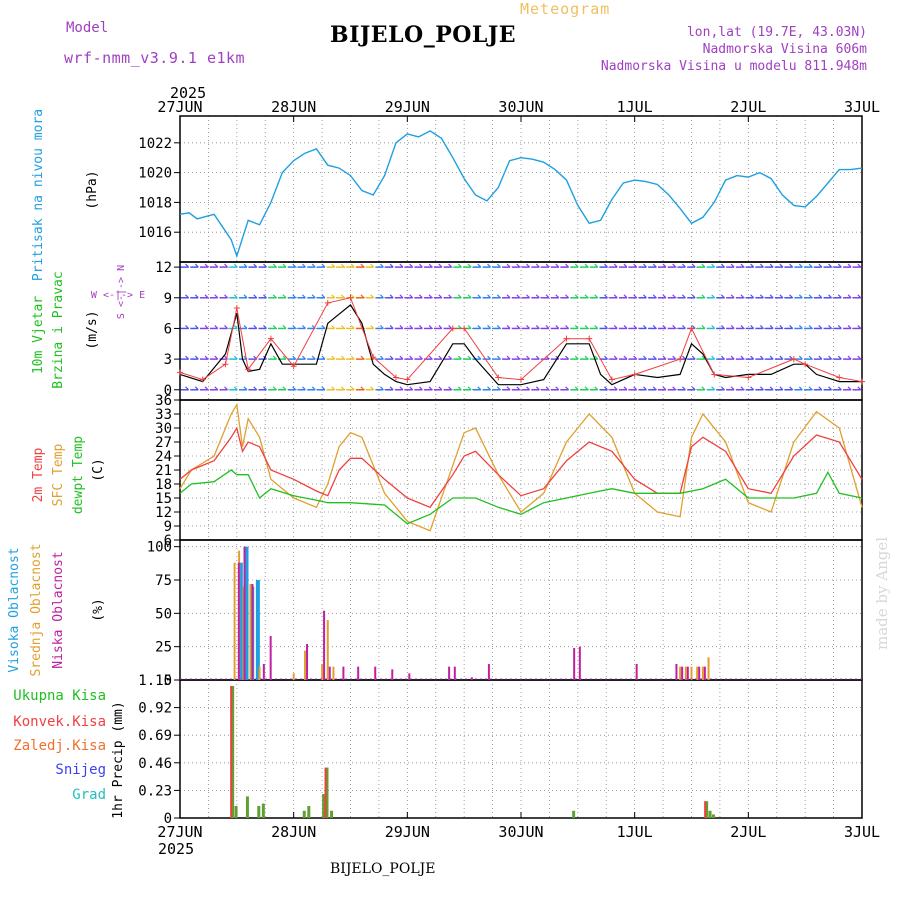  What do you see at coordinates (155, 681) in the screenshot?
I see `y-tick-label: 1.15` at bounding box center [155, 681].